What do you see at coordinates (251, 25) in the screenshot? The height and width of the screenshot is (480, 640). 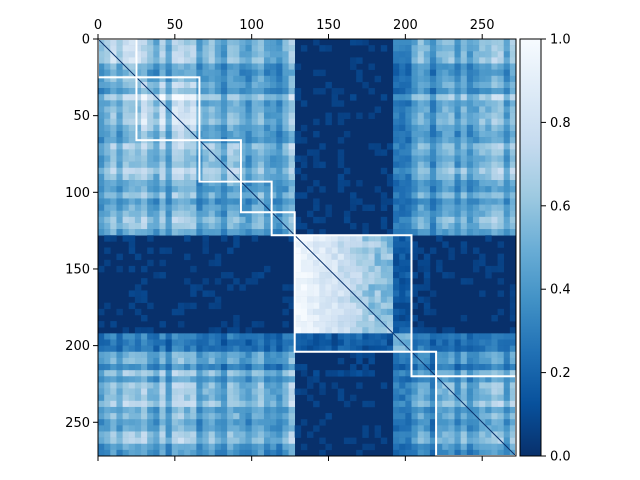 I see `x-tick-label: 100` at bounding box center [251, 25].